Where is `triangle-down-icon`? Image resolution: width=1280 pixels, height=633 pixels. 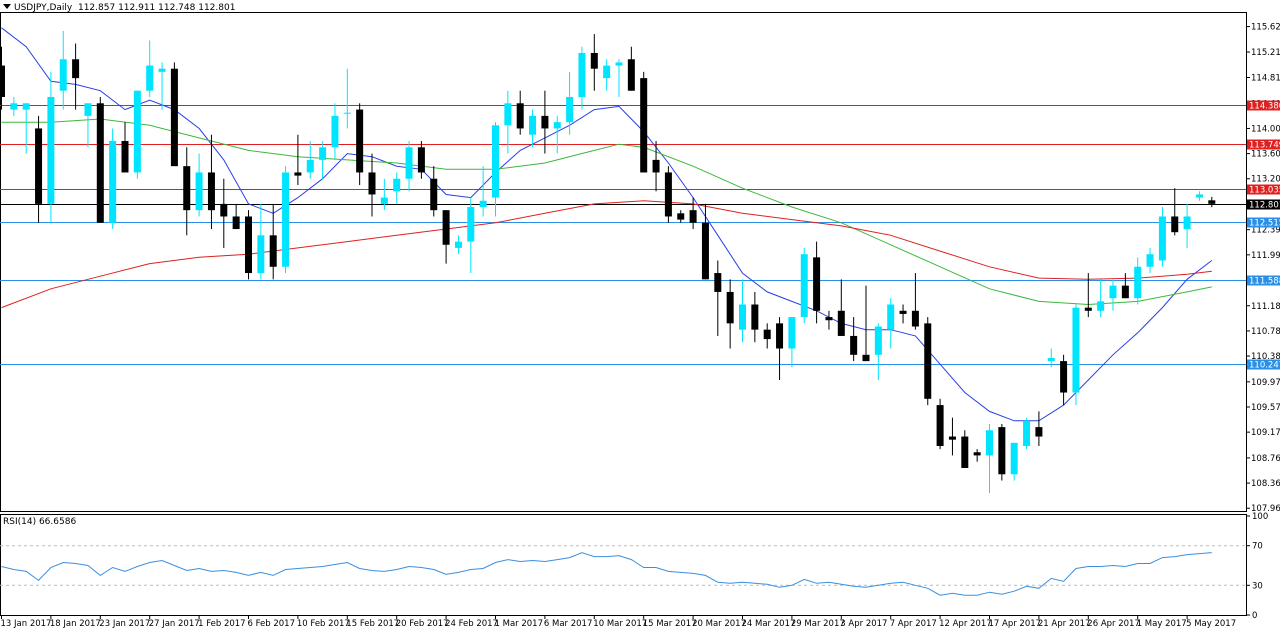
triangle-down-icon is located at coordinates (7, 6).